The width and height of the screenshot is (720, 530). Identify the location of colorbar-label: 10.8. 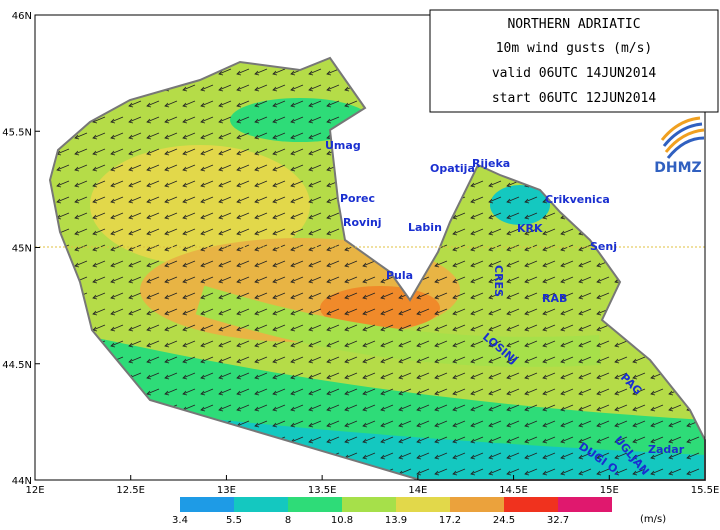
(342, 520).